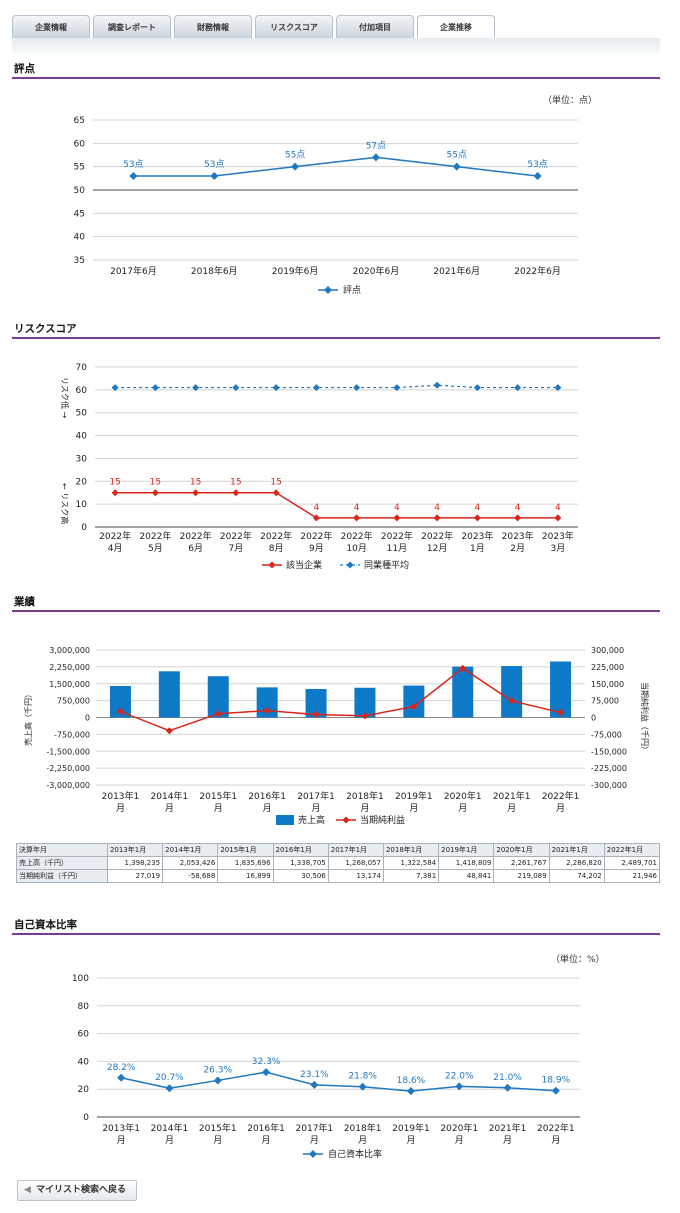  I want to click on data-label: 57点, so click(376, 145).